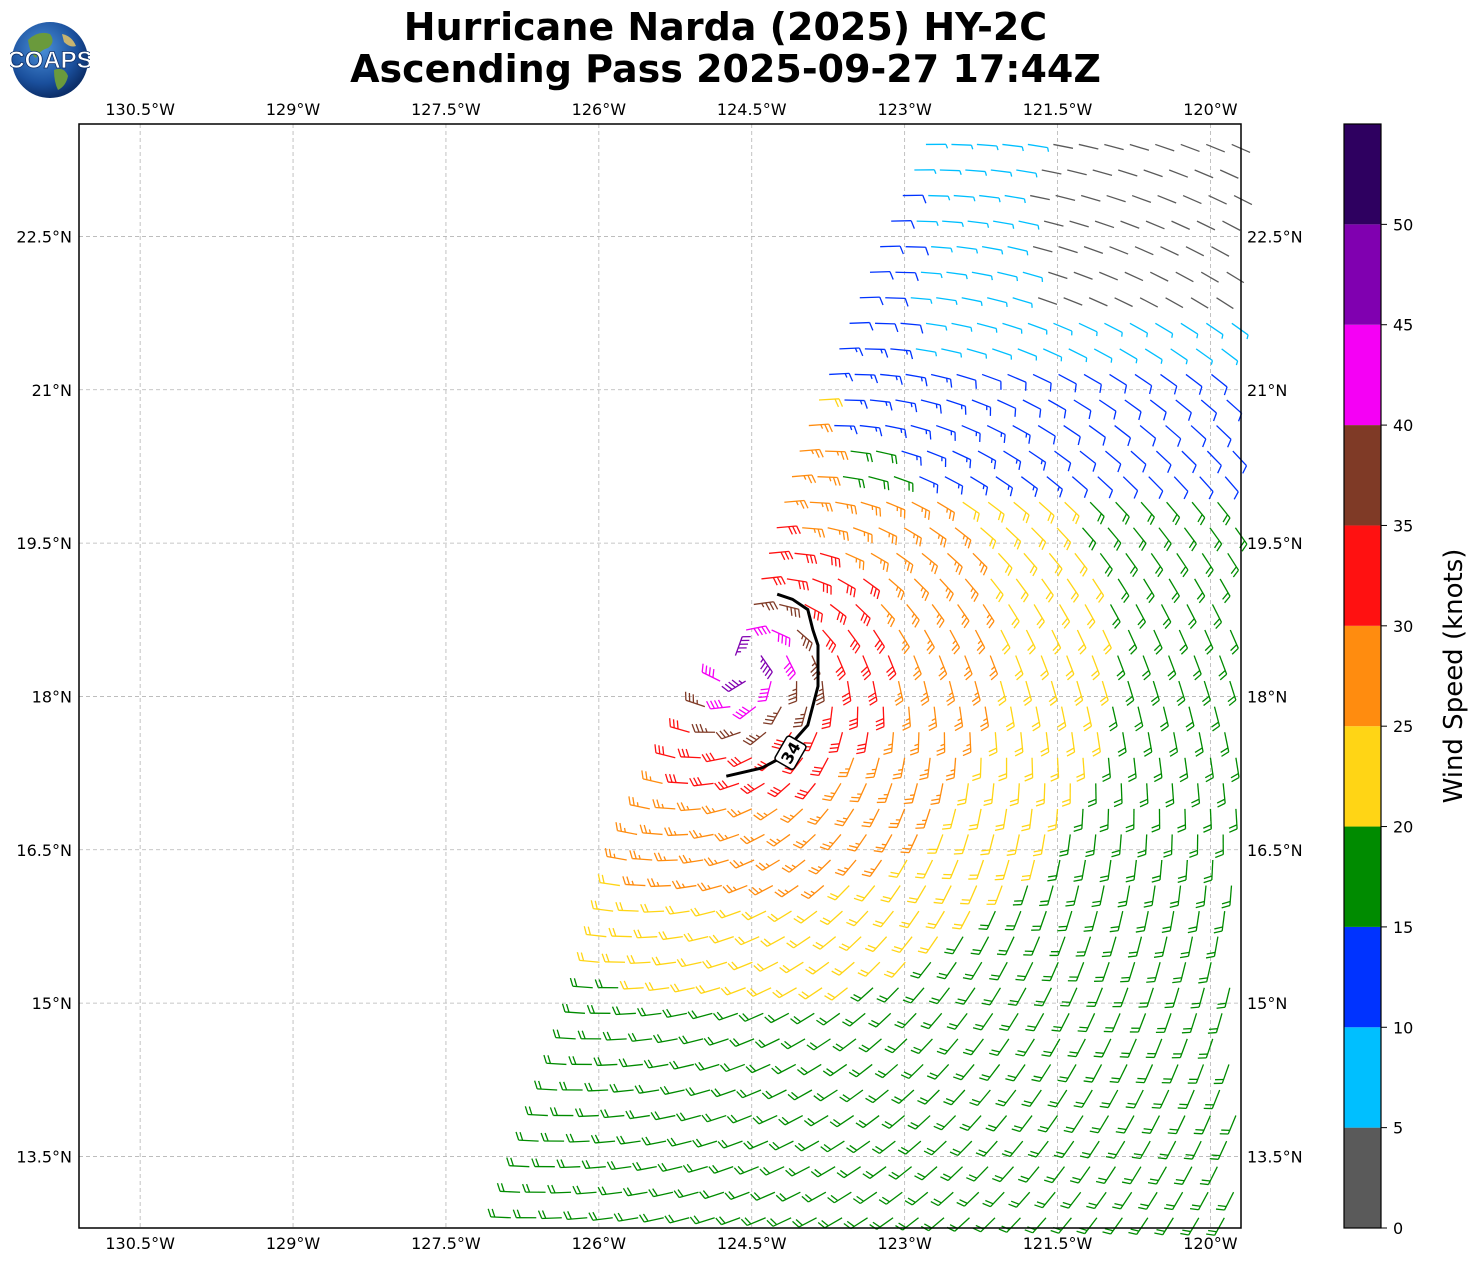 Image resolution: width=1481 pixels, height=1264 pixels. I want to click on title-line-2: Ascending Pass 2025-09-27 17:44Z, so click(725, 69).